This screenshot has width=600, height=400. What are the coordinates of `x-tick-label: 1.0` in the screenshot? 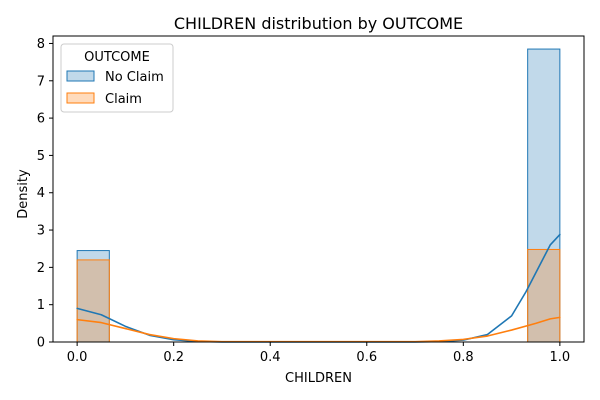 It's located at (560, 357).